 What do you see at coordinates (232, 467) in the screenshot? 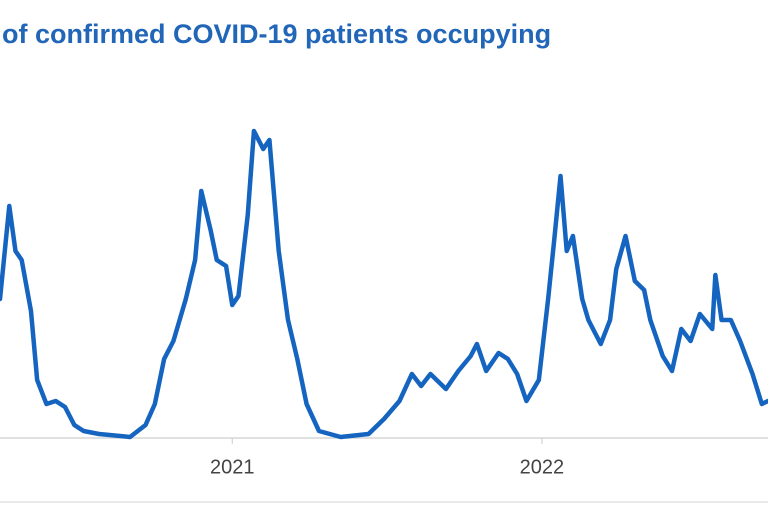
I see `x-tick-label: 2021` at bounding box center [232, 467].